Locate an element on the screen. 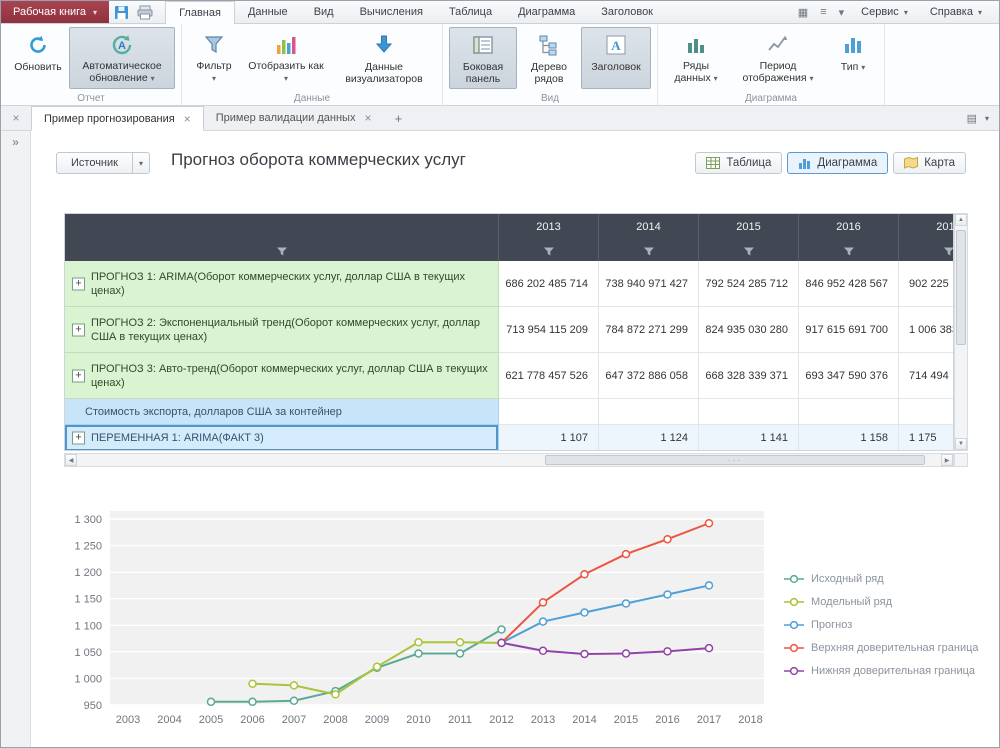 The height and width of the screenshot is (748, 1000). table-cell: 917 615 691 700 is located at coordinates (849, 330).